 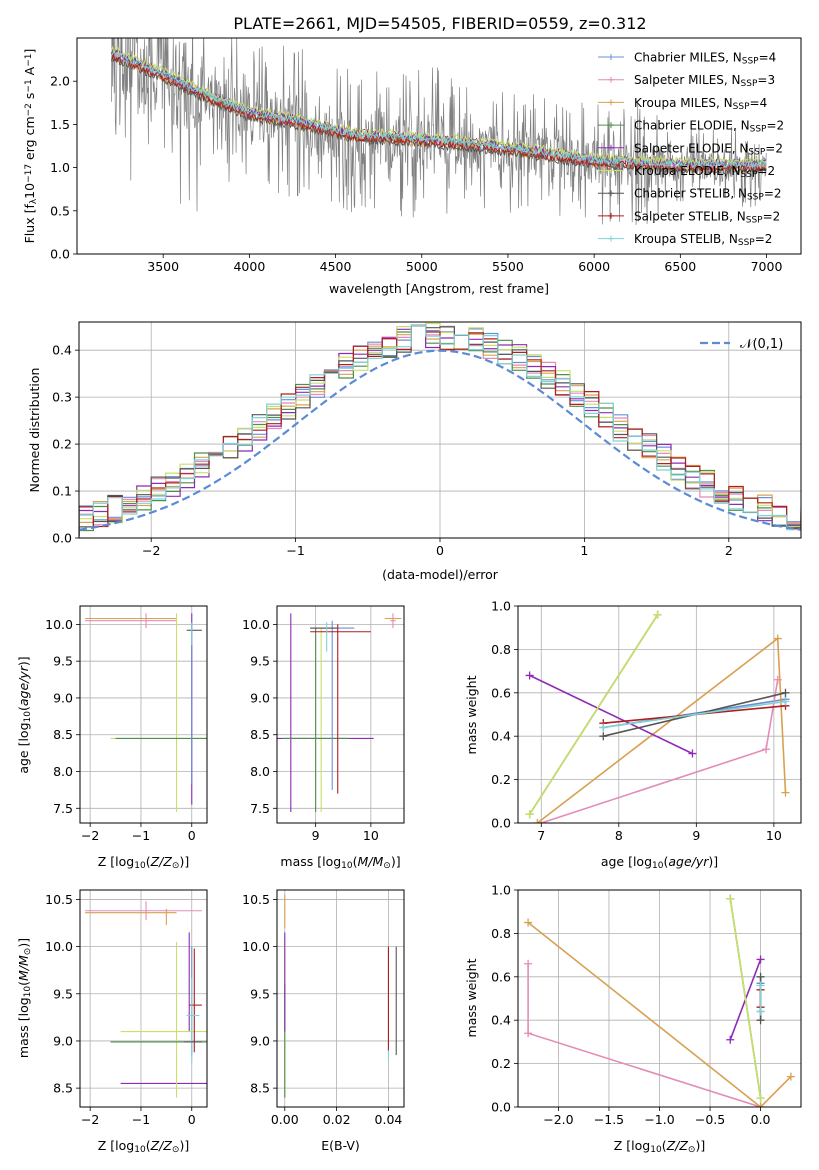 What do you see at coordinates (541, 835) in the screenshot?
I see `x-tick-label: 7` at bounding box center [541, 835].